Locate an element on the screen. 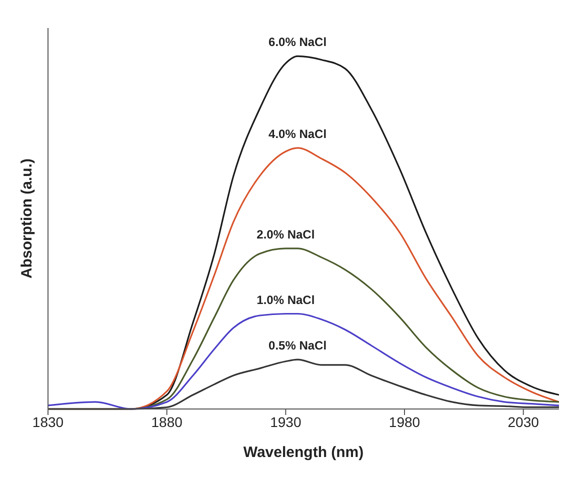 This screenshot has width=567, height=477. x-tick-label: 1930 is located at coordinates (286, 422).